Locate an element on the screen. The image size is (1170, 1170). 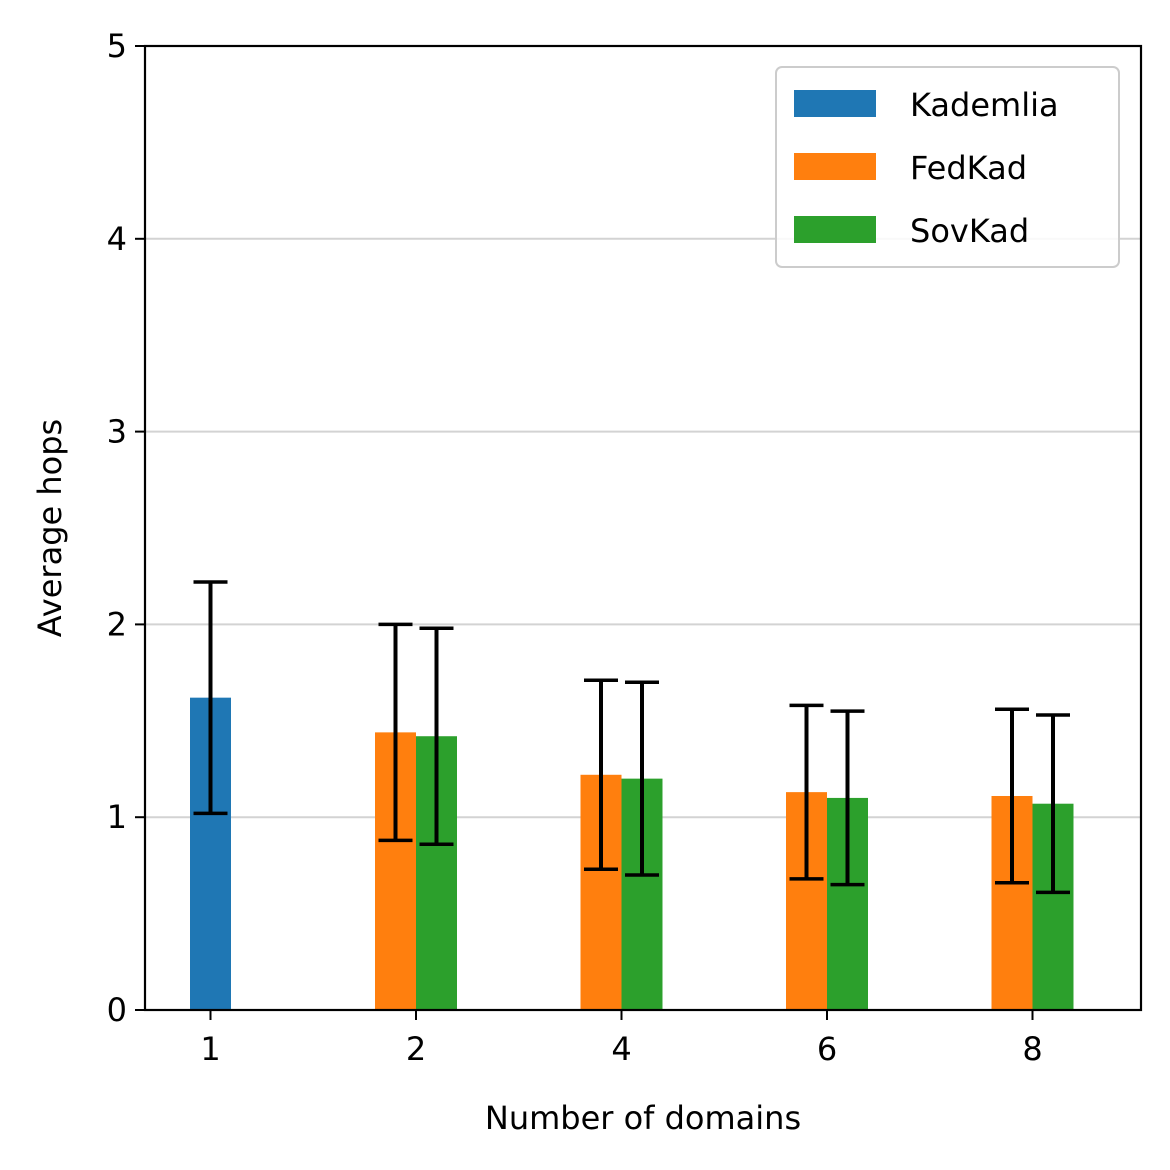
y-tick-label: 5 is located at coordinates (117, 46).